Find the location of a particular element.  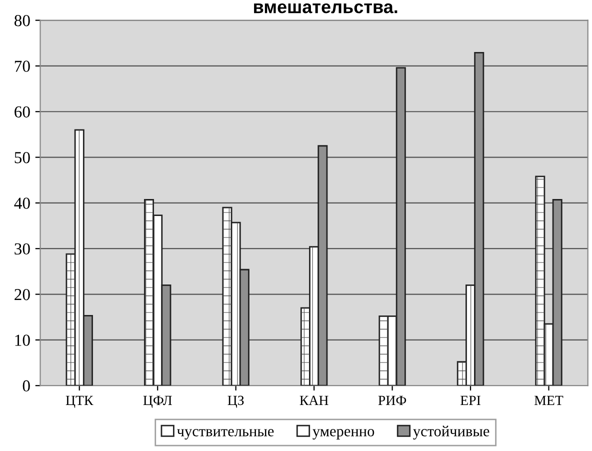

x-tick-label: ЦФЛ is located at coordinates (157, 402).